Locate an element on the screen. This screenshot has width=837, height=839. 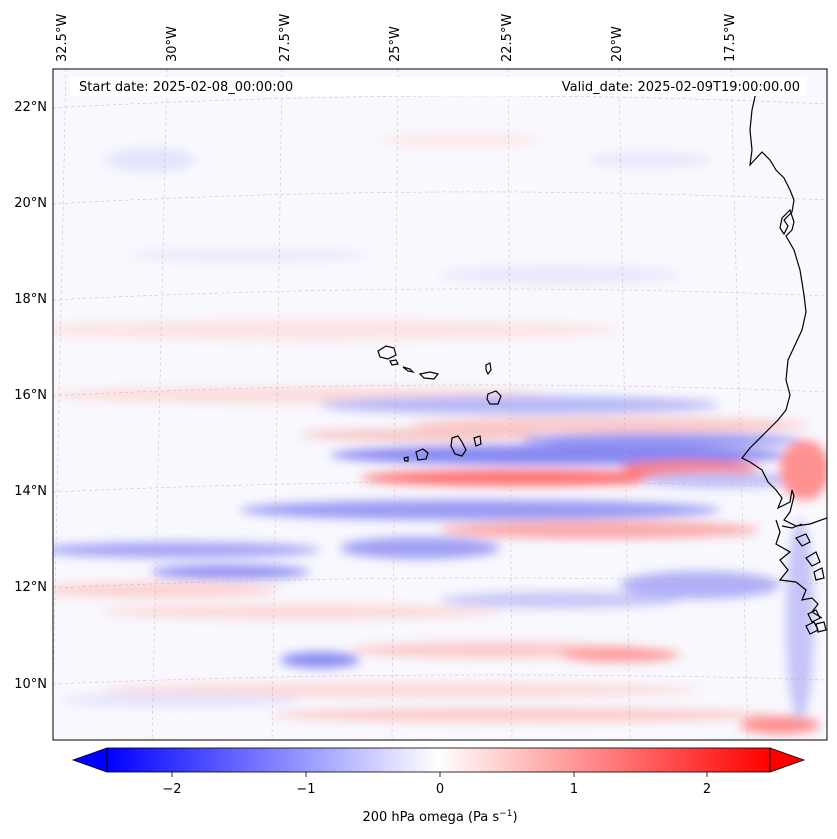
lon-label-20w: 20°W is located at coordinates (617, 44).